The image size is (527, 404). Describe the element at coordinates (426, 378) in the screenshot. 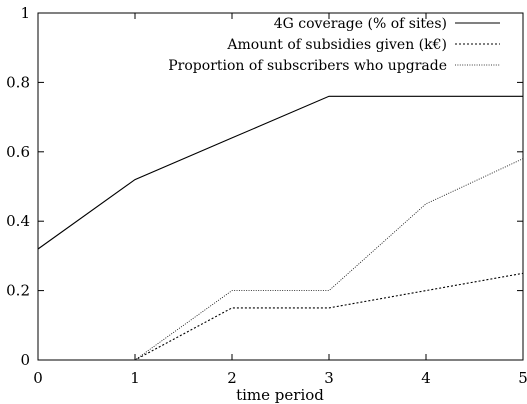

I see `x-tick-label: 4` at that location.